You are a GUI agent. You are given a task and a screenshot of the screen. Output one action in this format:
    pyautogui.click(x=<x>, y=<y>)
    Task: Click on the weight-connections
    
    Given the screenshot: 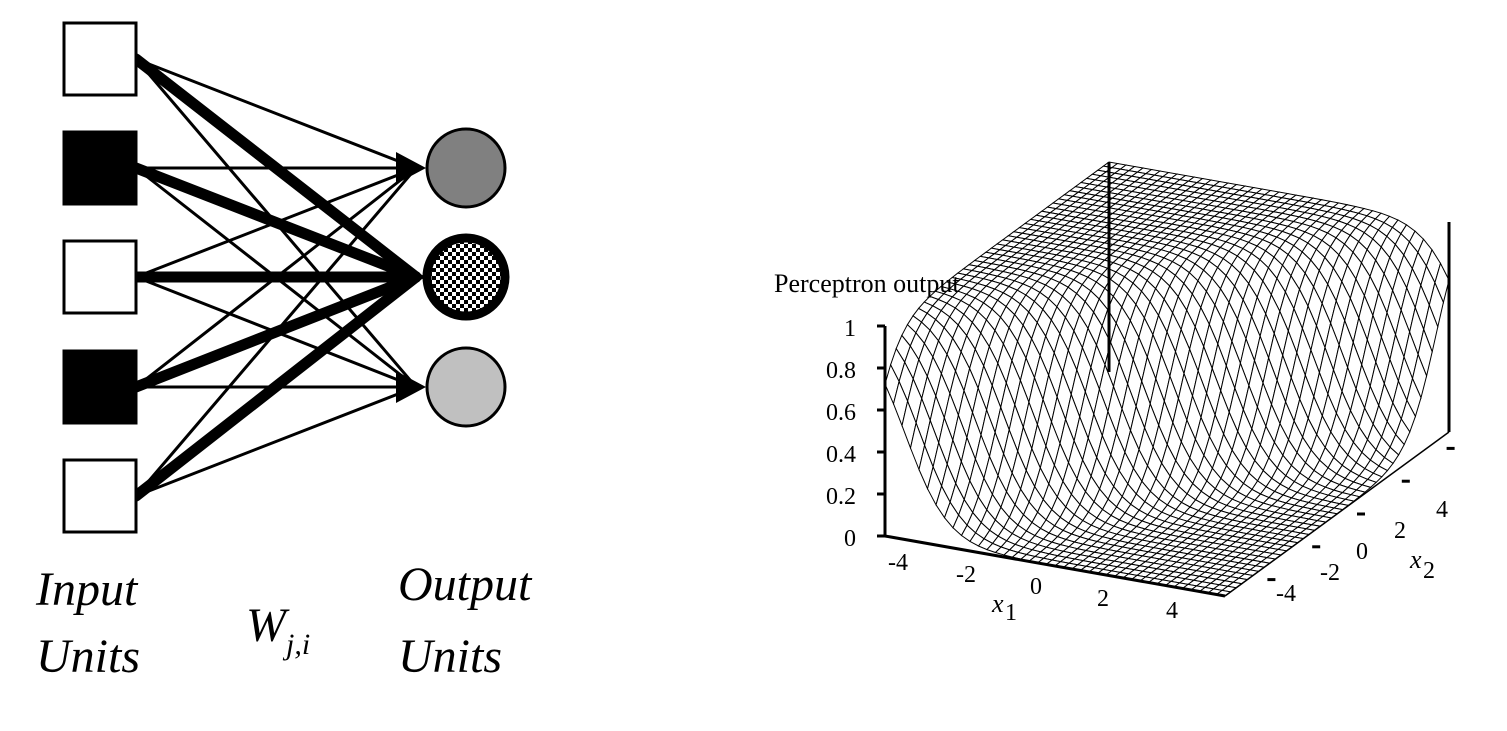 What is the action you would take?
    pyautogui.click(x=276, y=277)
    